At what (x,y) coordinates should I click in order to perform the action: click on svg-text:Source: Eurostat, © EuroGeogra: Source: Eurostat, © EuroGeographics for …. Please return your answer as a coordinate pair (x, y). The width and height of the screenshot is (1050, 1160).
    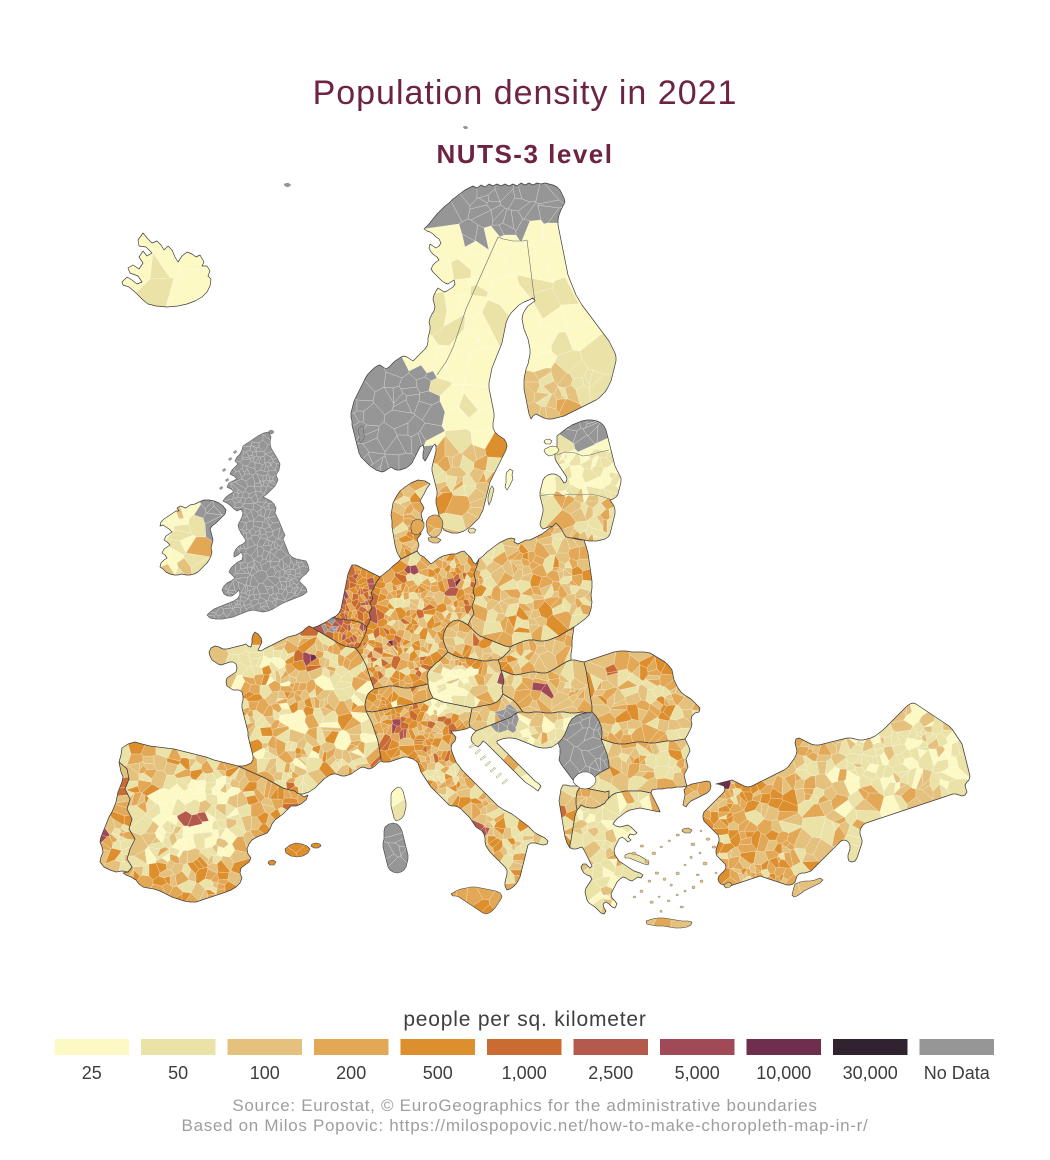
    Looking at the image, I should click on (524, 1105).